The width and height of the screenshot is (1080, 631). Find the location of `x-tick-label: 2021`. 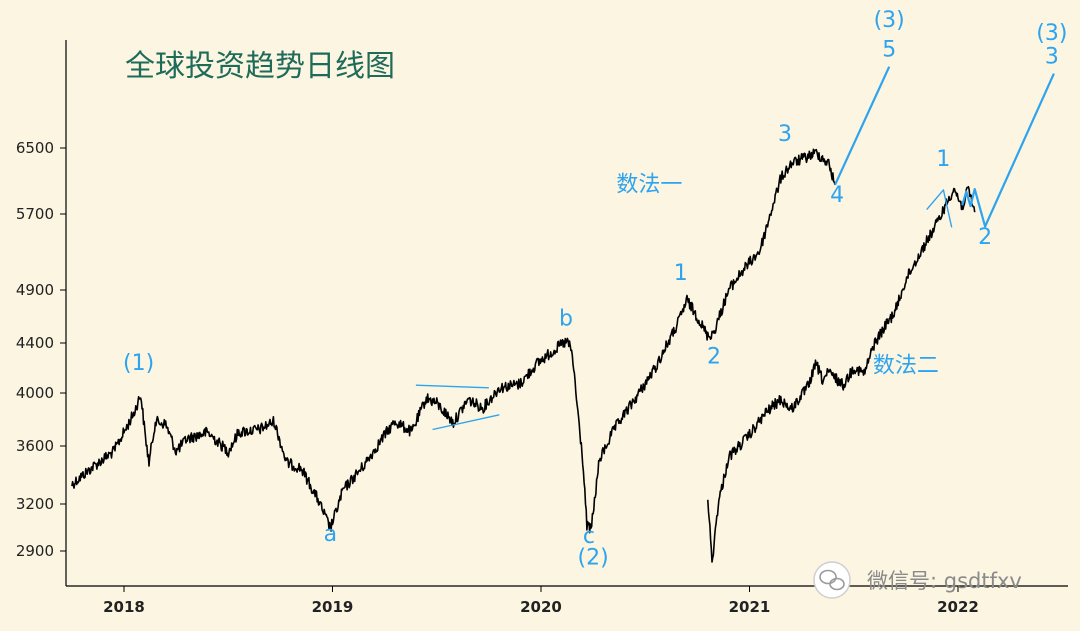

x-tick-label: 2021 is located at coordinates (750, 607).